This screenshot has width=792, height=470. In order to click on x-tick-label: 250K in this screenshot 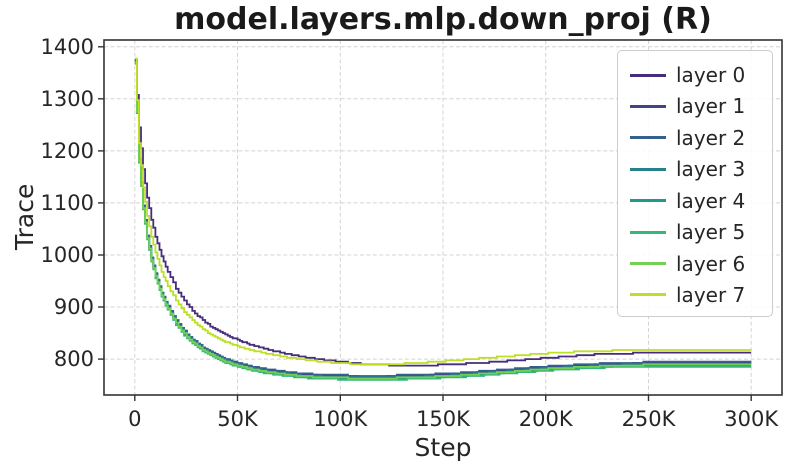, I will do `click(649, 419)`.